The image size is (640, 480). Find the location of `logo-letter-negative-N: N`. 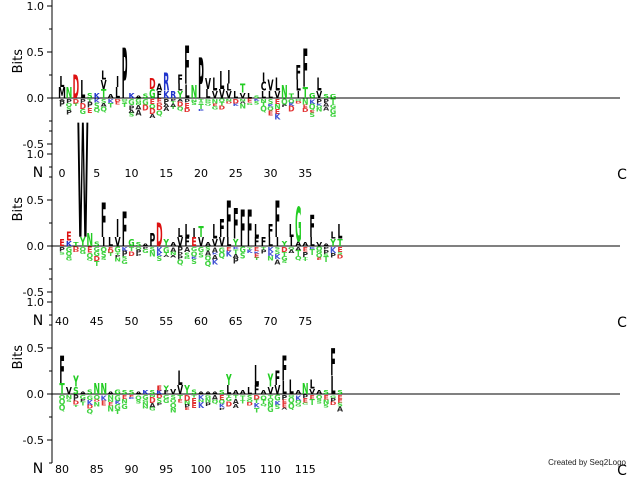

logo-letter-negative-N: N is located at coordinates (208, 400).